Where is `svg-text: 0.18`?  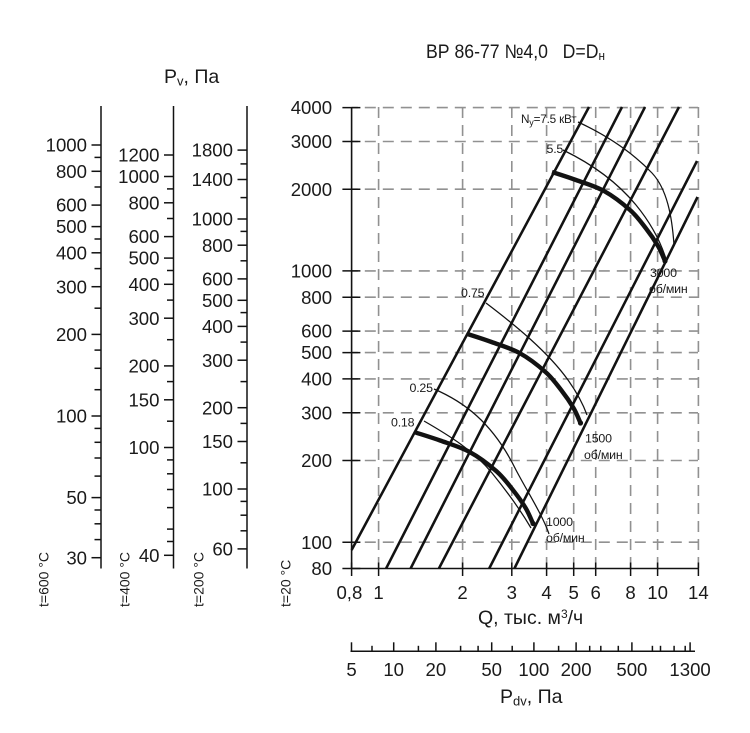 svg-text: 0.18 is located at coordinates (403, 423).